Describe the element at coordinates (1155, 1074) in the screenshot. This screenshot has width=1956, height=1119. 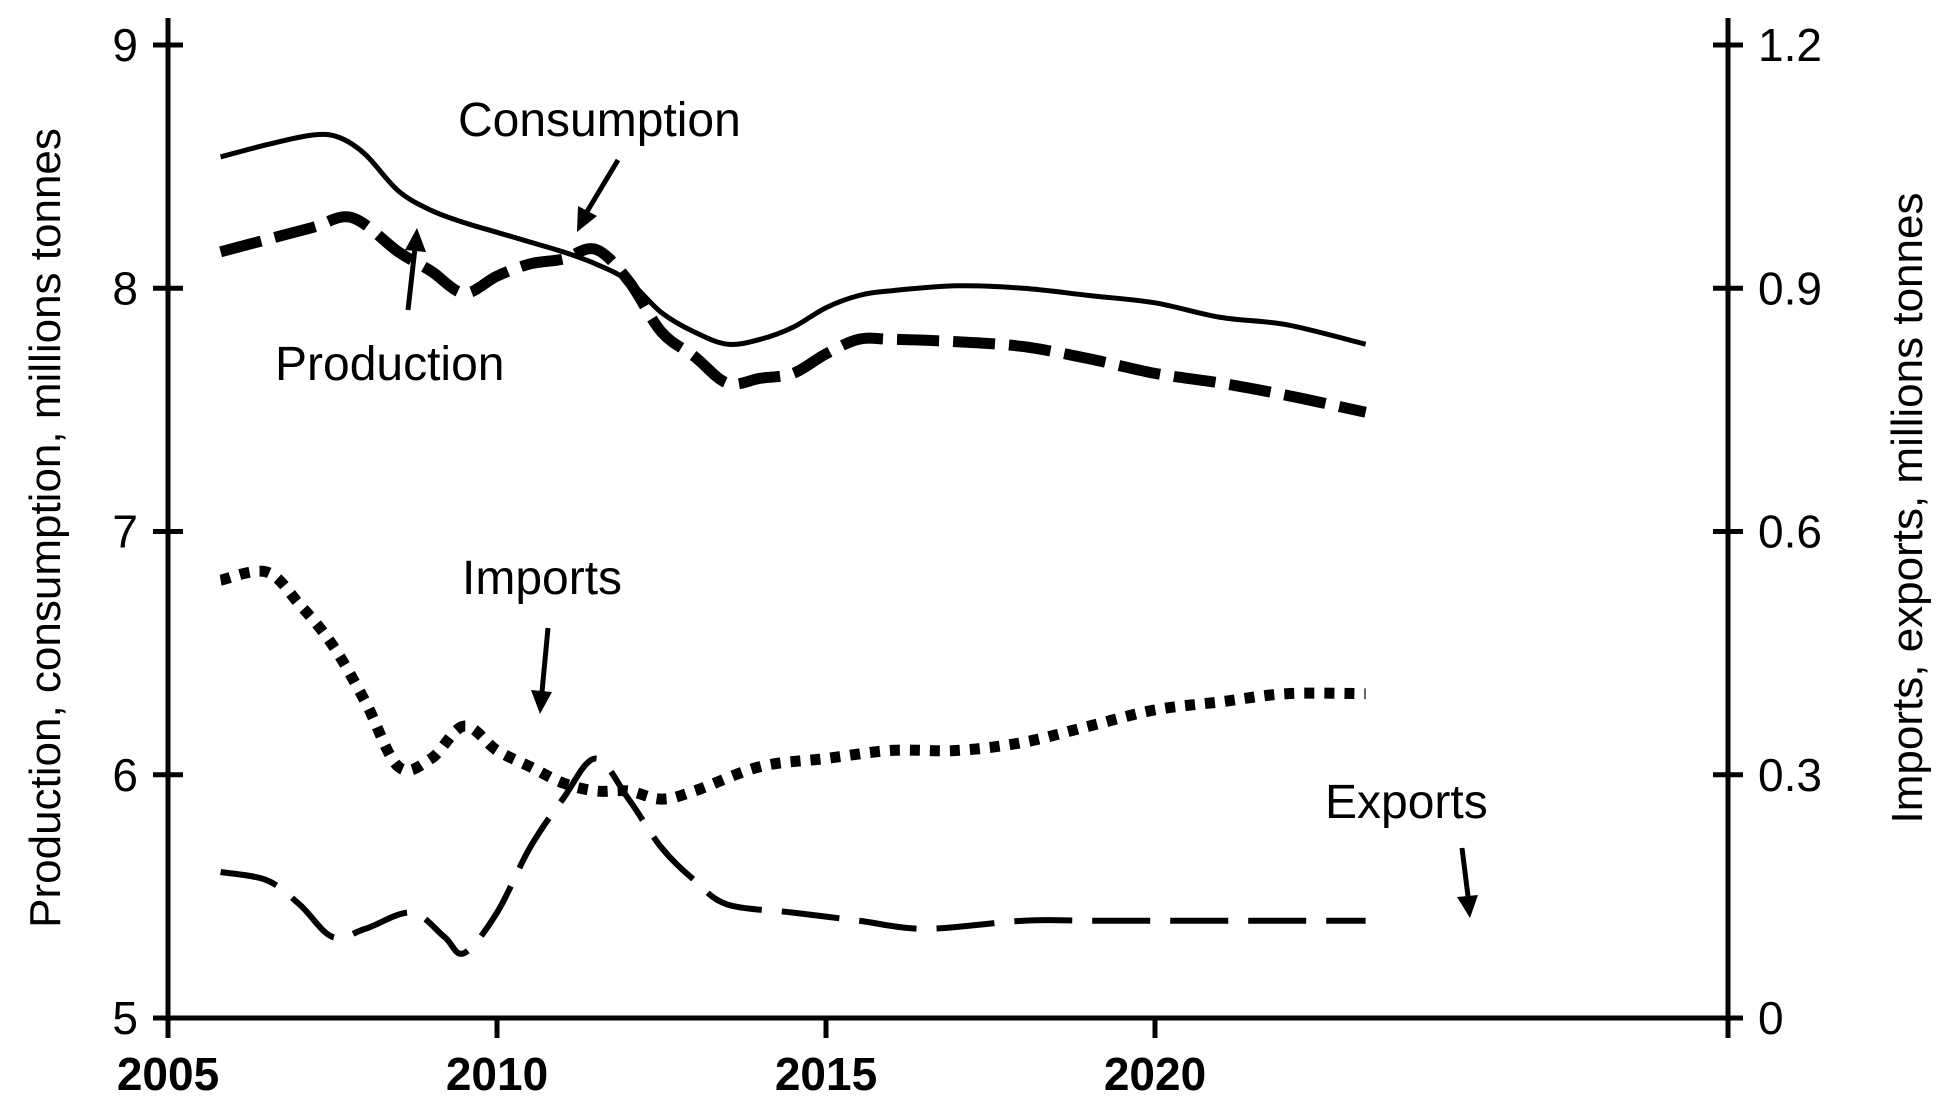
I see `x-tick-label: 2020` at that location.